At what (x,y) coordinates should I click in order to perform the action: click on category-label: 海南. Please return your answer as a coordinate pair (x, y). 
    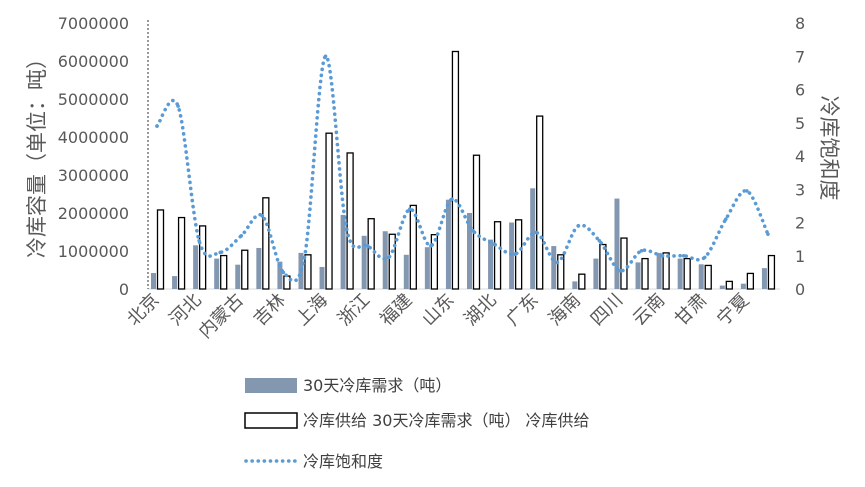
    Looking at the image, I should click on (565, 310).